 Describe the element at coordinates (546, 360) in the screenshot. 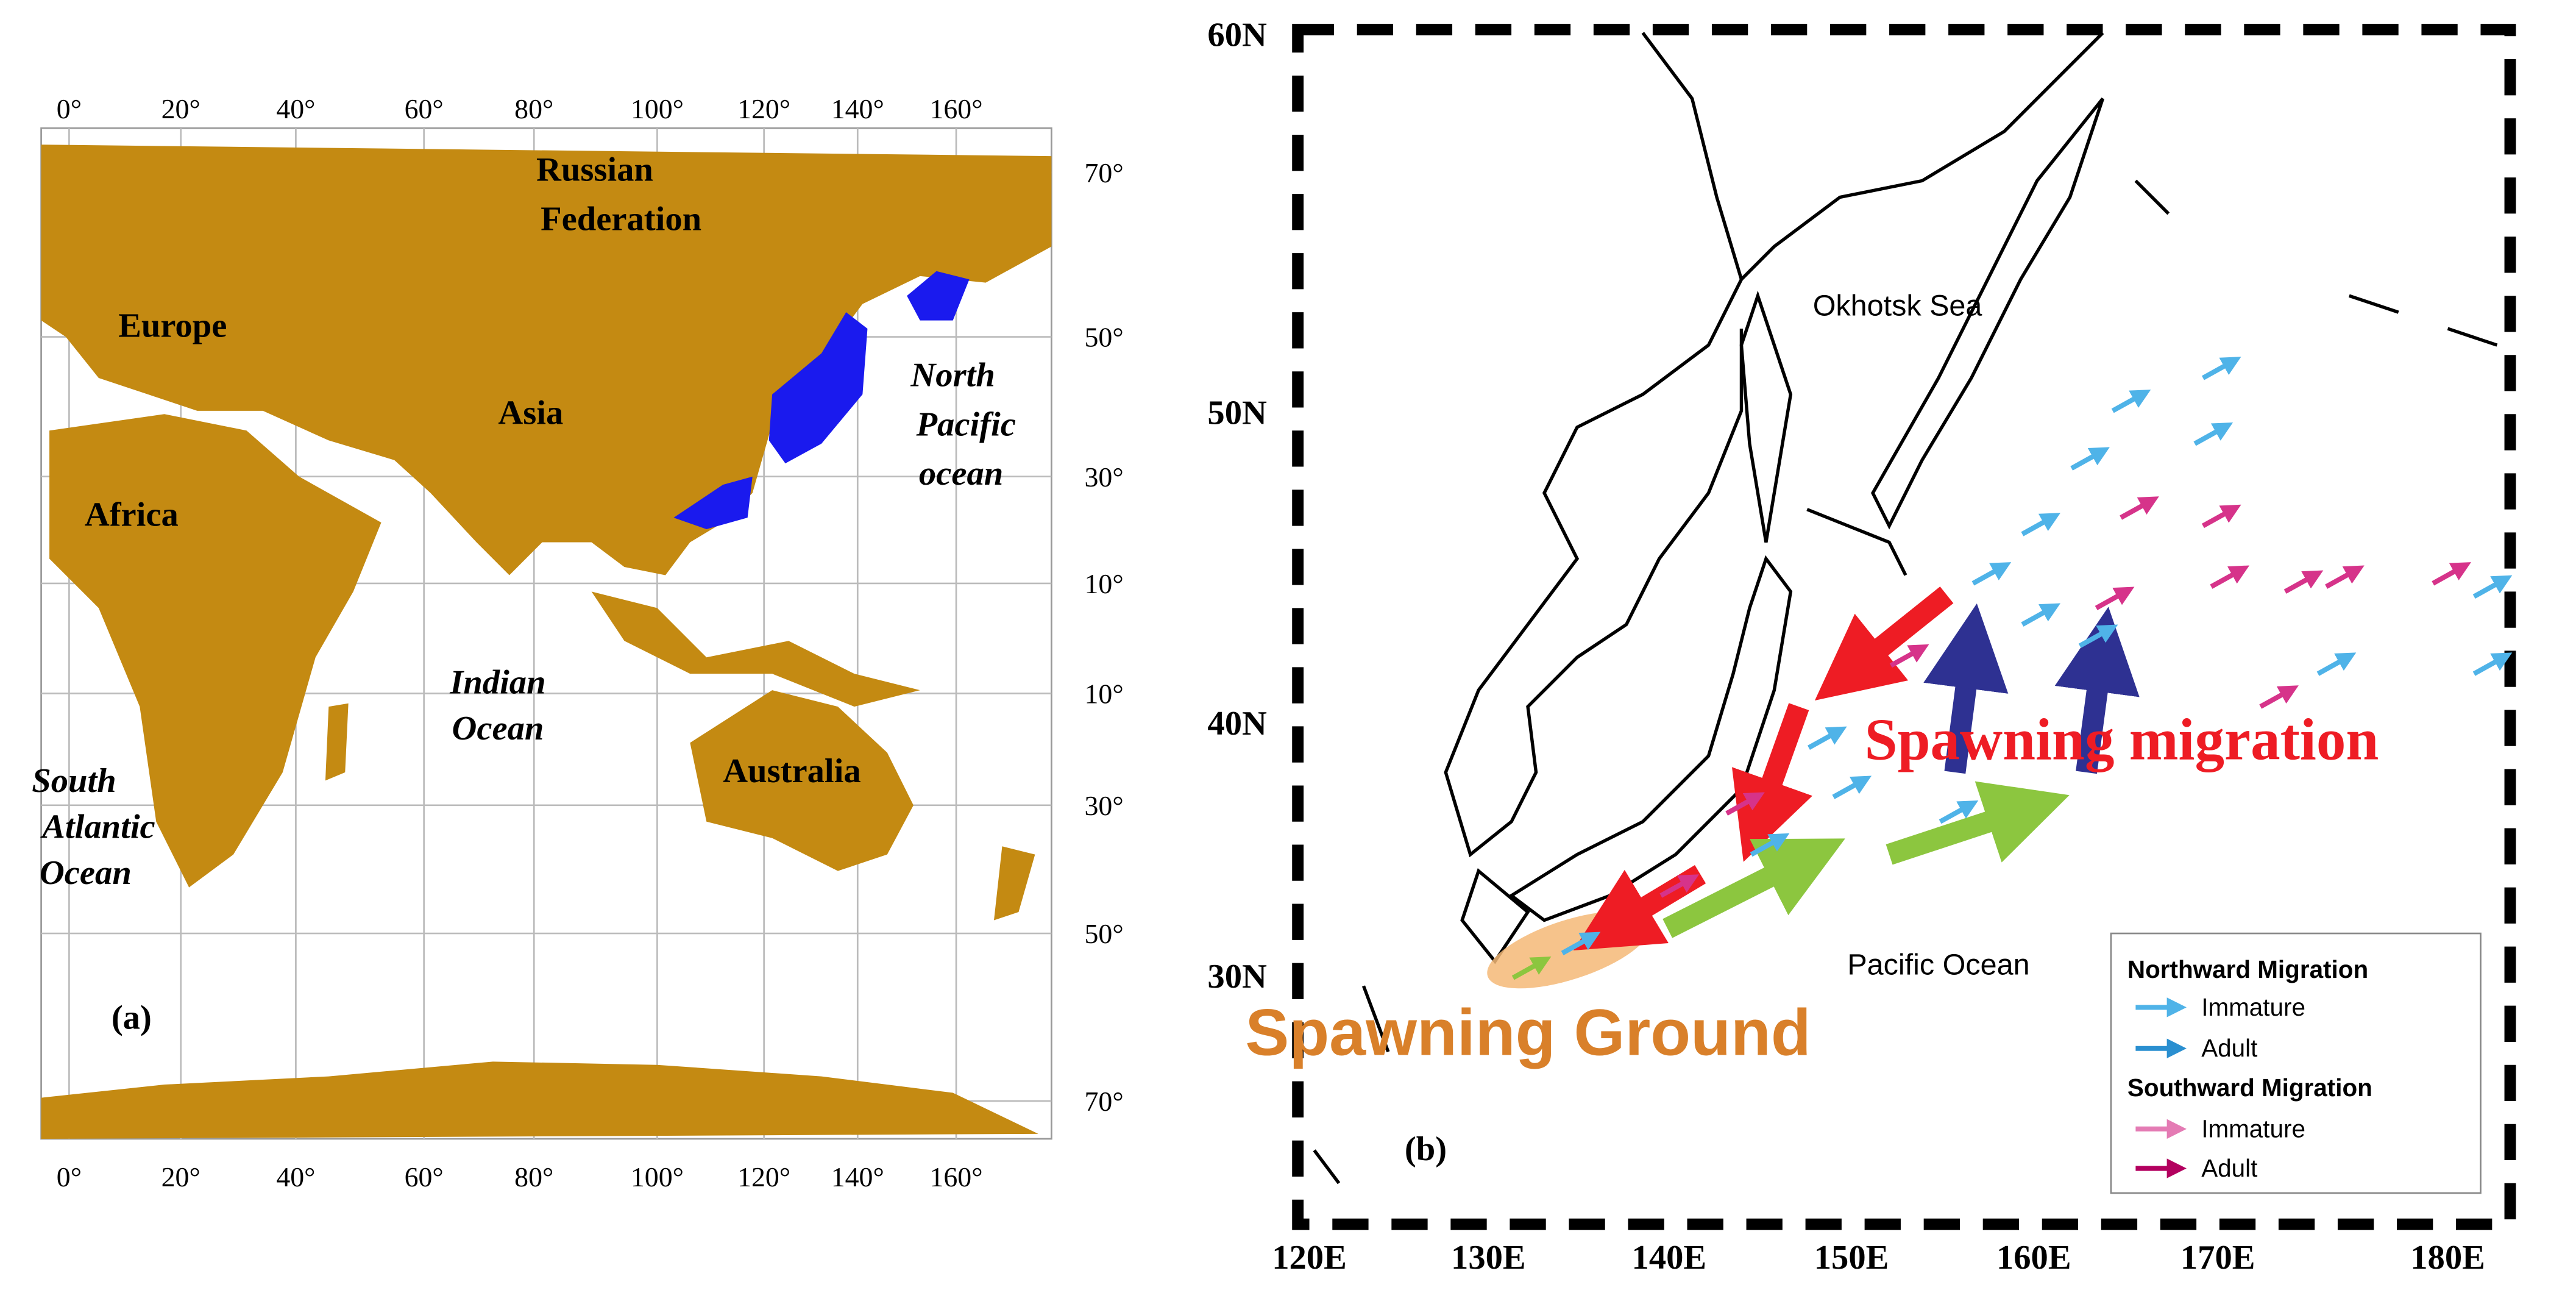

I see `eurasia` at that location.